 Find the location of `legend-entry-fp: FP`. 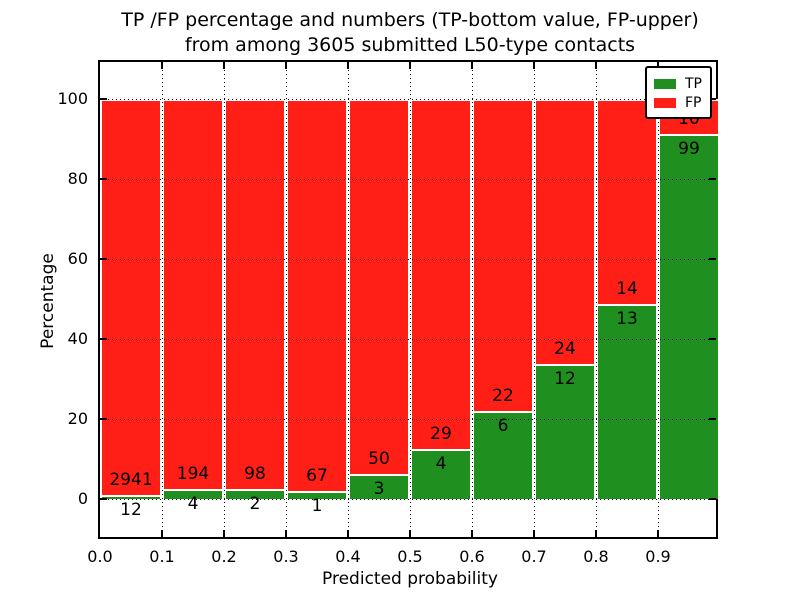

legend-entry-fp: FP is located at coordinates (678, 102).